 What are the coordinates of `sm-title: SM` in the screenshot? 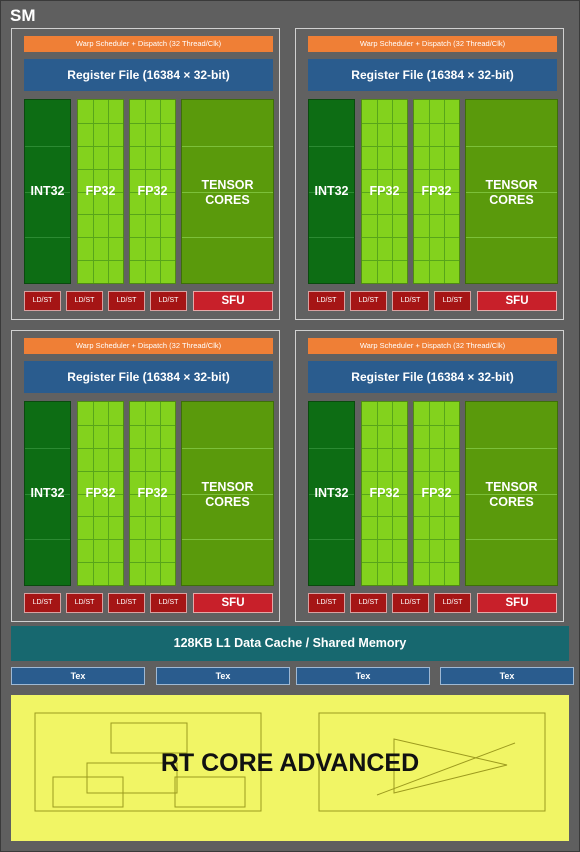 It's located at (23, 15).